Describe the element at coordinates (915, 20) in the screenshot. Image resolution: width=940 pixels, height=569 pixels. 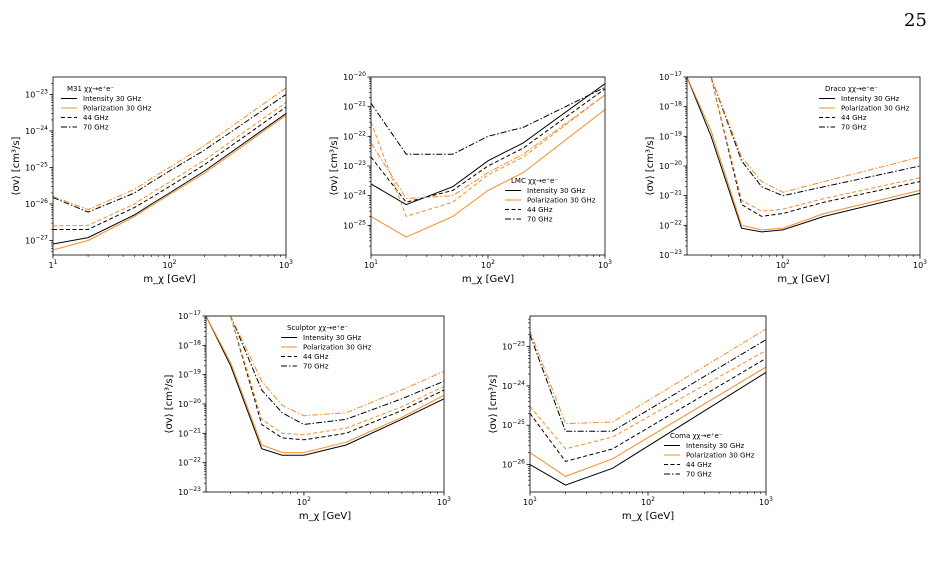
I see `page-number: 25` at that location.